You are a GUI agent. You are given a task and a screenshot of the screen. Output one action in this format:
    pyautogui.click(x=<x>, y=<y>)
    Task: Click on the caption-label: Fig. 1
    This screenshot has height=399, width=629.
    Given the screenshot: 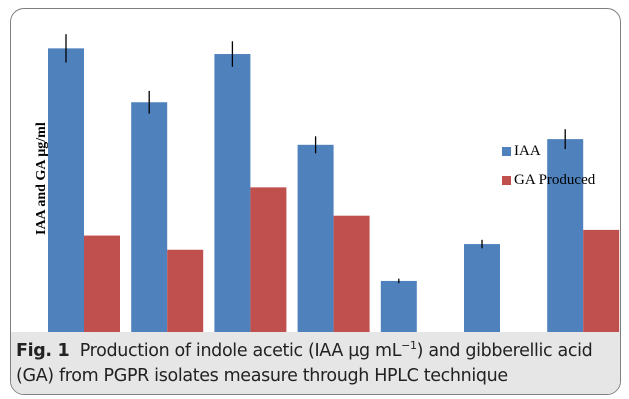 What is the action you would take?
    pyautogui.click(x=43, y=351)
    